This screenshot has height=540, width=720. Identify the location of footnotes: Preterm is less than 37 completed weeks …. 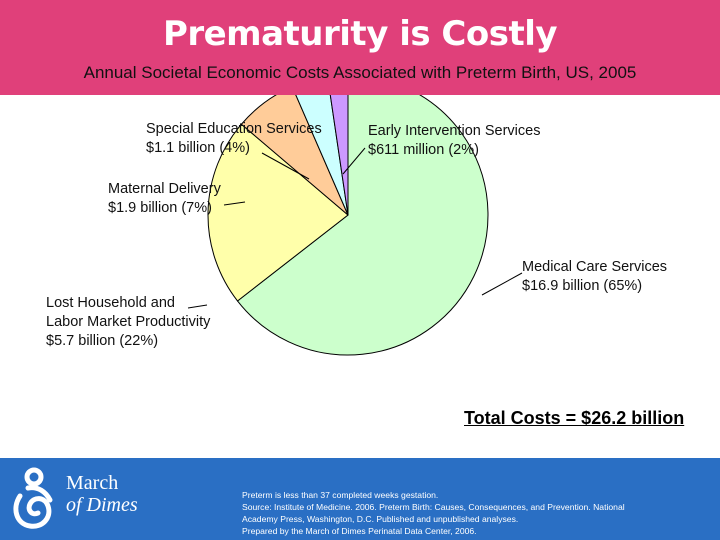
(477, 513).